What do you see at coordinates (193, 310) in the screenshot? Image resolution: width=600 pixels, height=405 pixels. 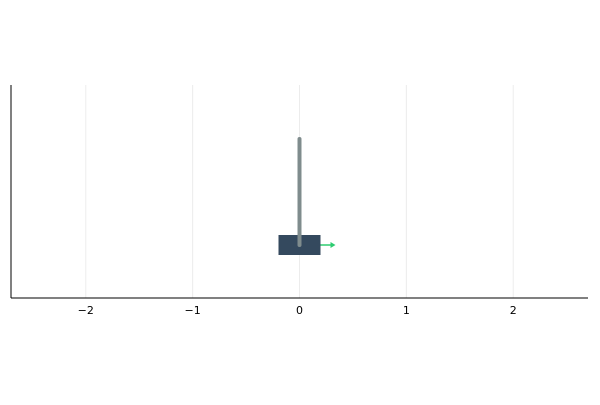 I see `x-tick-label: −1` at bounding box center [193, 310].